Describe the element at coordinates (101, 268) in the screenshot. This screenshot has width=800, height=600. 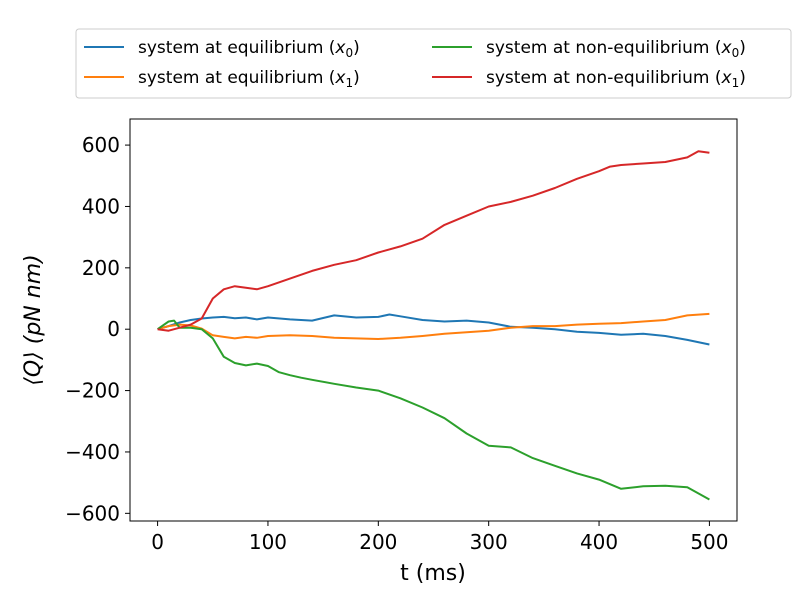
I see `y-tick-label: 200` at that location.